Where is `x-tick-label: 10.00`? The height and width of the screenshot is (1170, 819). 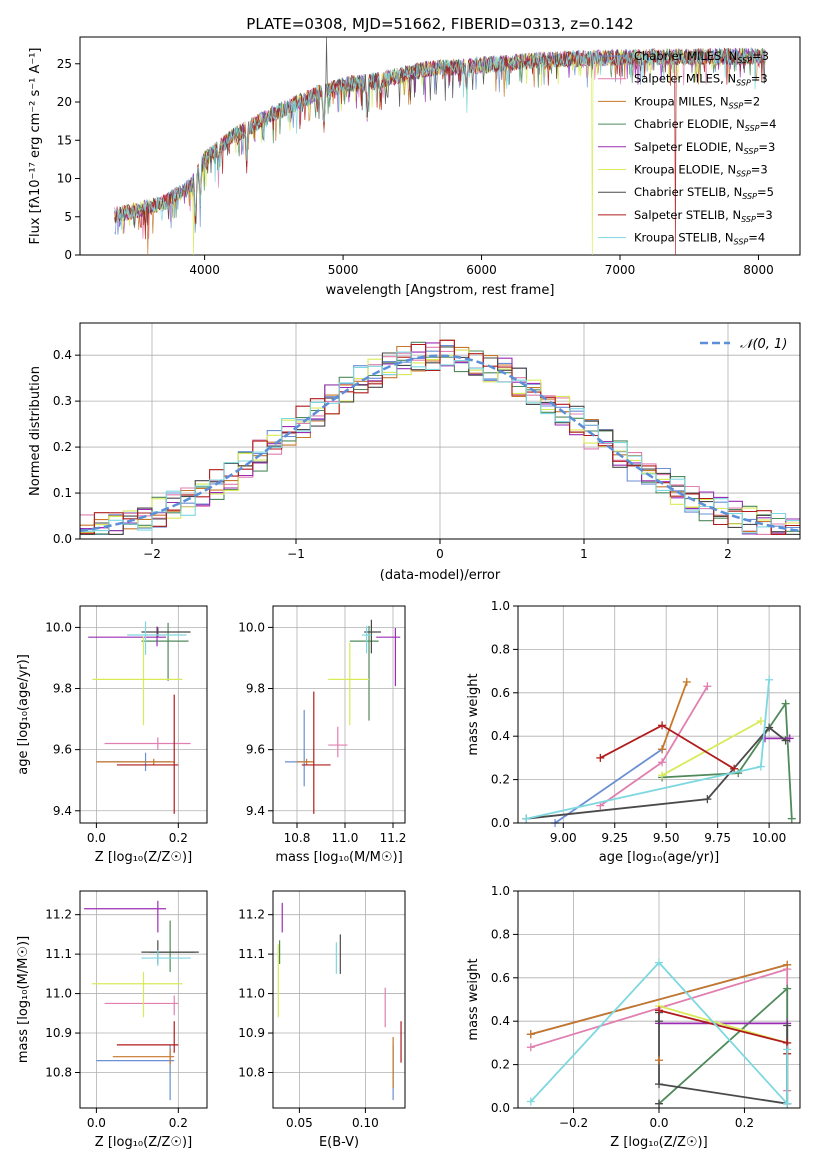
x-tick-label: 10.00 is located at coordinates (769, 838).